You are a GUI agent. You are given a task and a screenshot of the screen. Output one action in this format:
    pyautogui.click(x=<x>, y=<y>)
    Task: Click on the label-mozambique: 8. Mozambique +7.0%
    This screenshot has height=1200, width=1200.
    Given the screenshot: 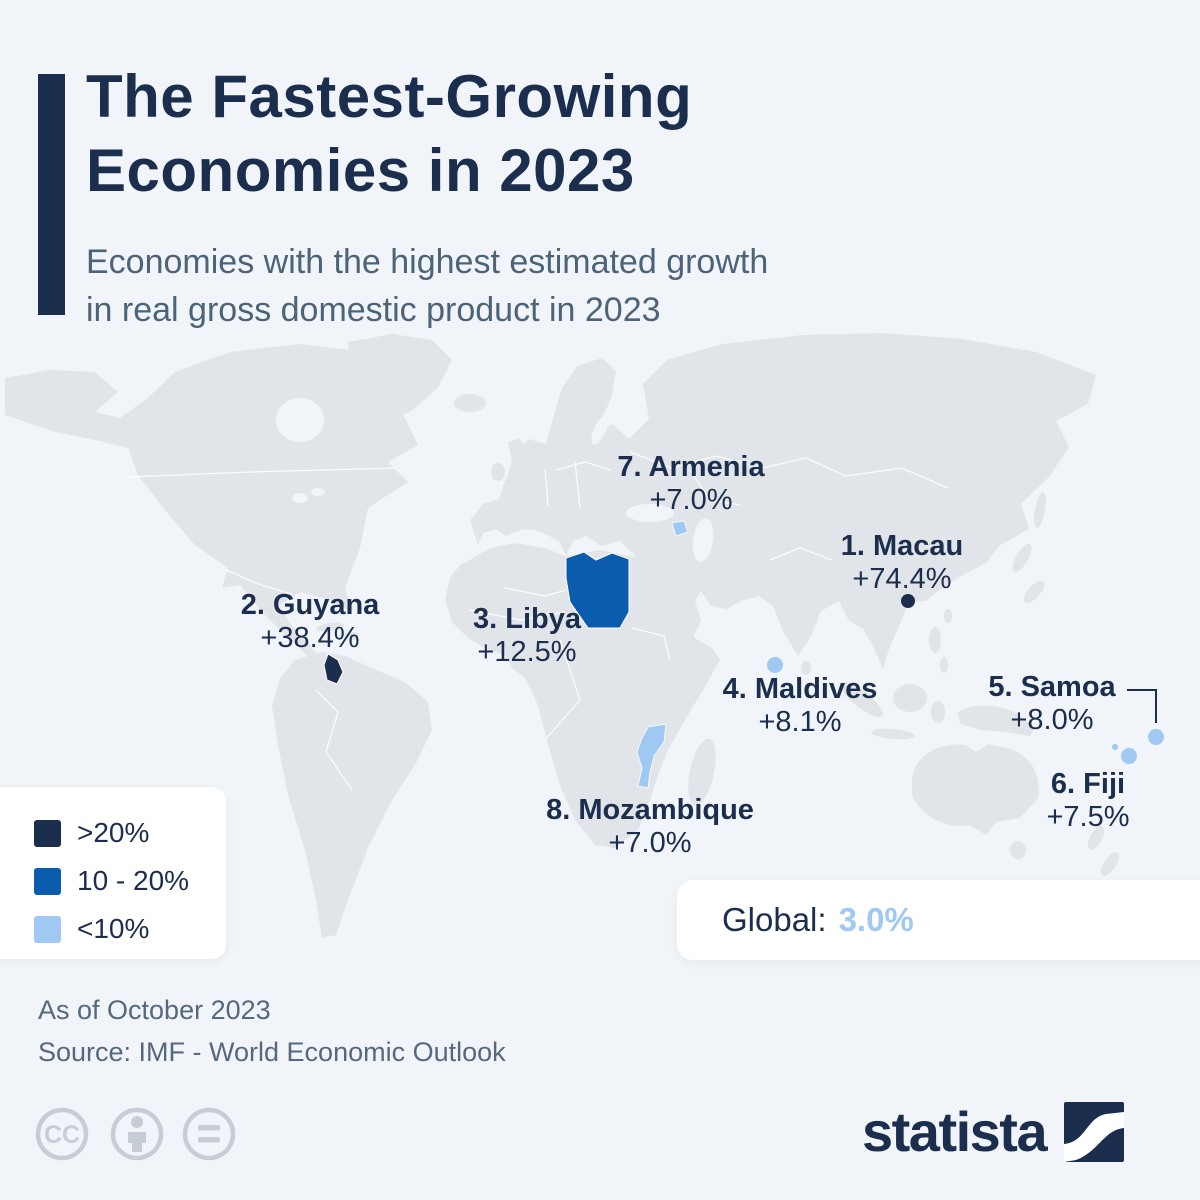 What is the action you would take?
    pyautogui.click(x=650, y=827)
    